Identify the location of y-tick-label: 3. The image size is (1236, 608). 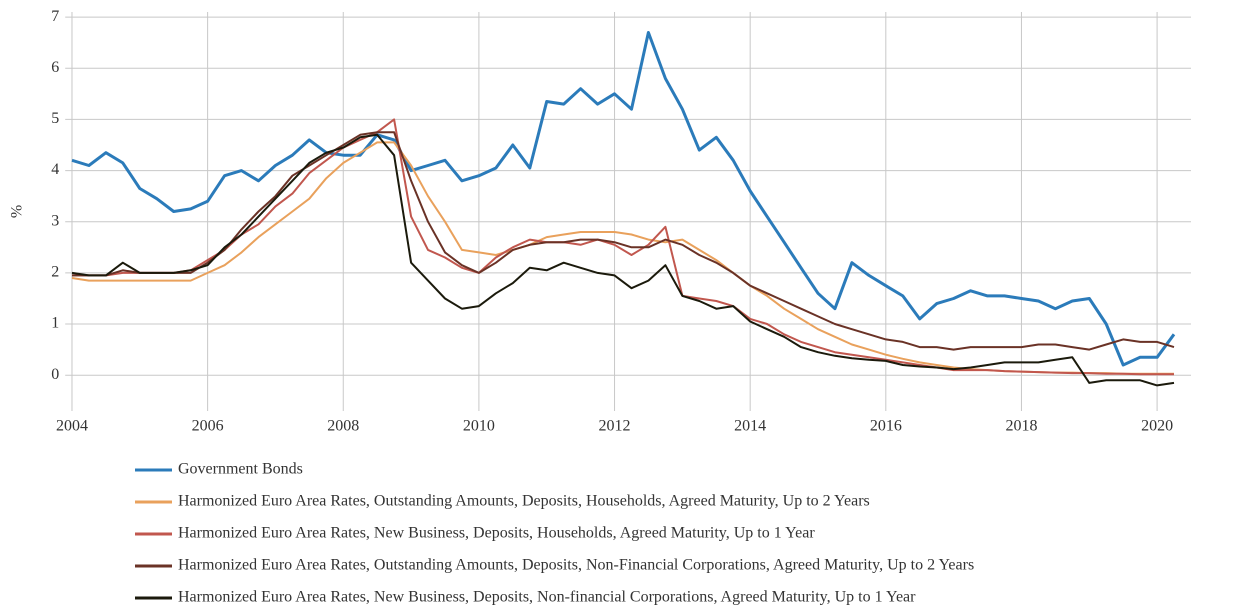
(55, 220).